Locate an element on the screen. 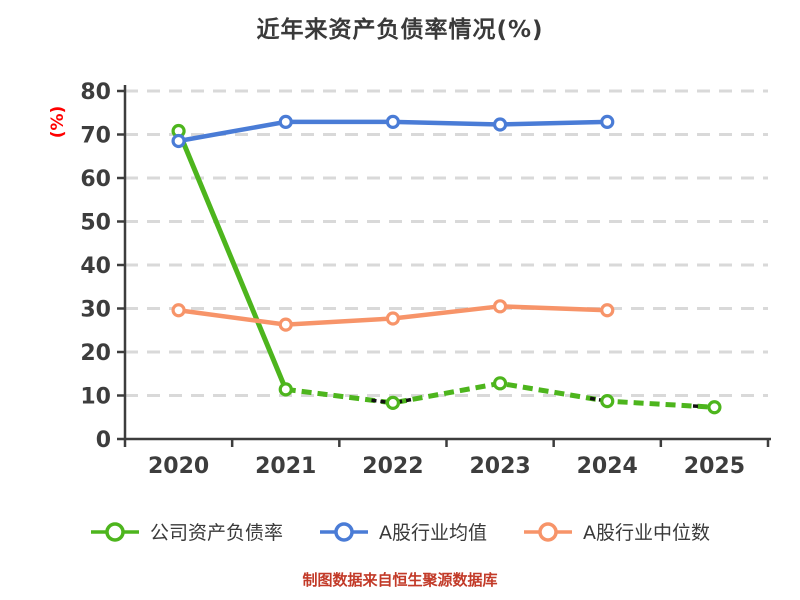  y-tick-label-40: 40 is located at coordinates (95, 266).